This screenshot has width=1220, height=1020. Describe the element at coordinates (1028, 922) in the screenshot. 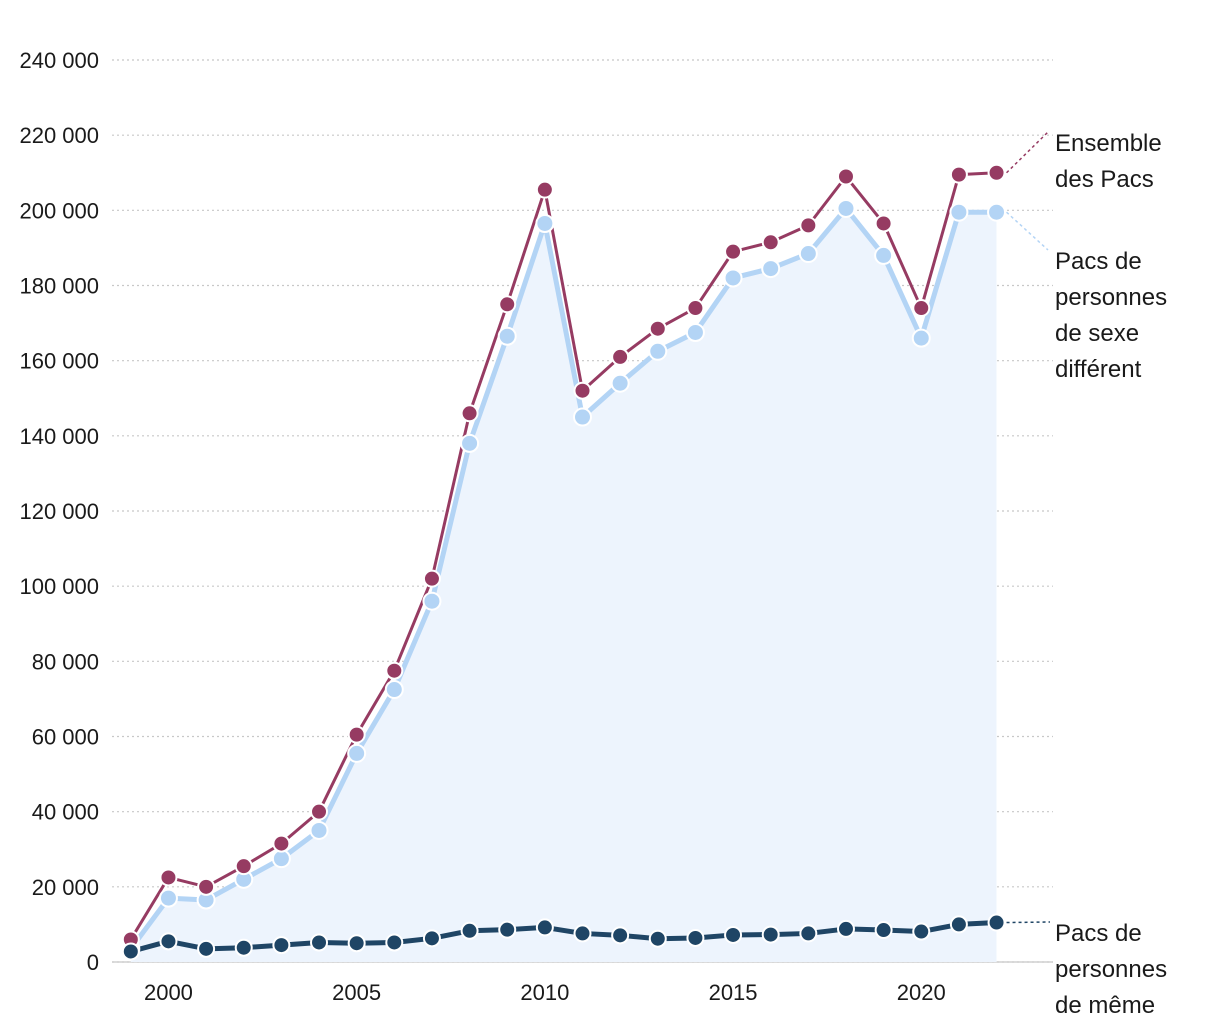

I see `leader-meme-sexe` at that location.